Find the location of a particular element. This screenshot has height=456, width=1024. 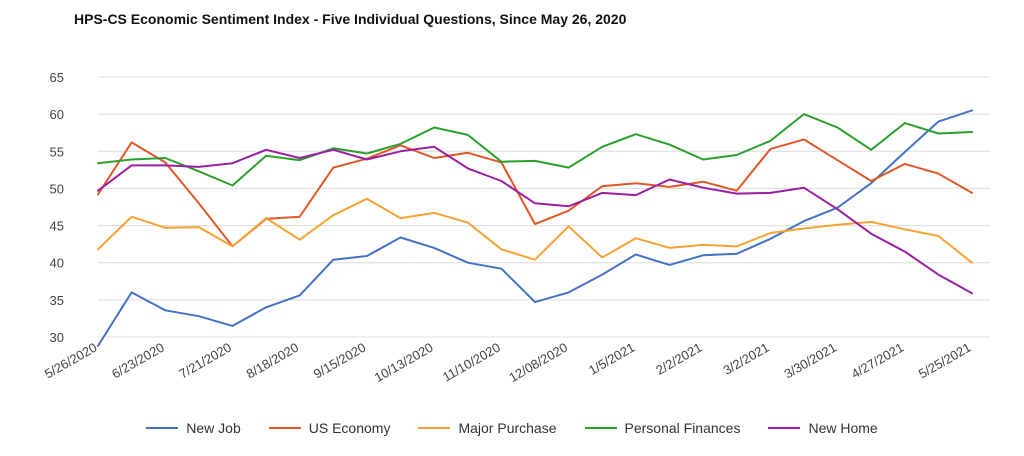

legend-label: New Job is located at coordinates (213, 428).